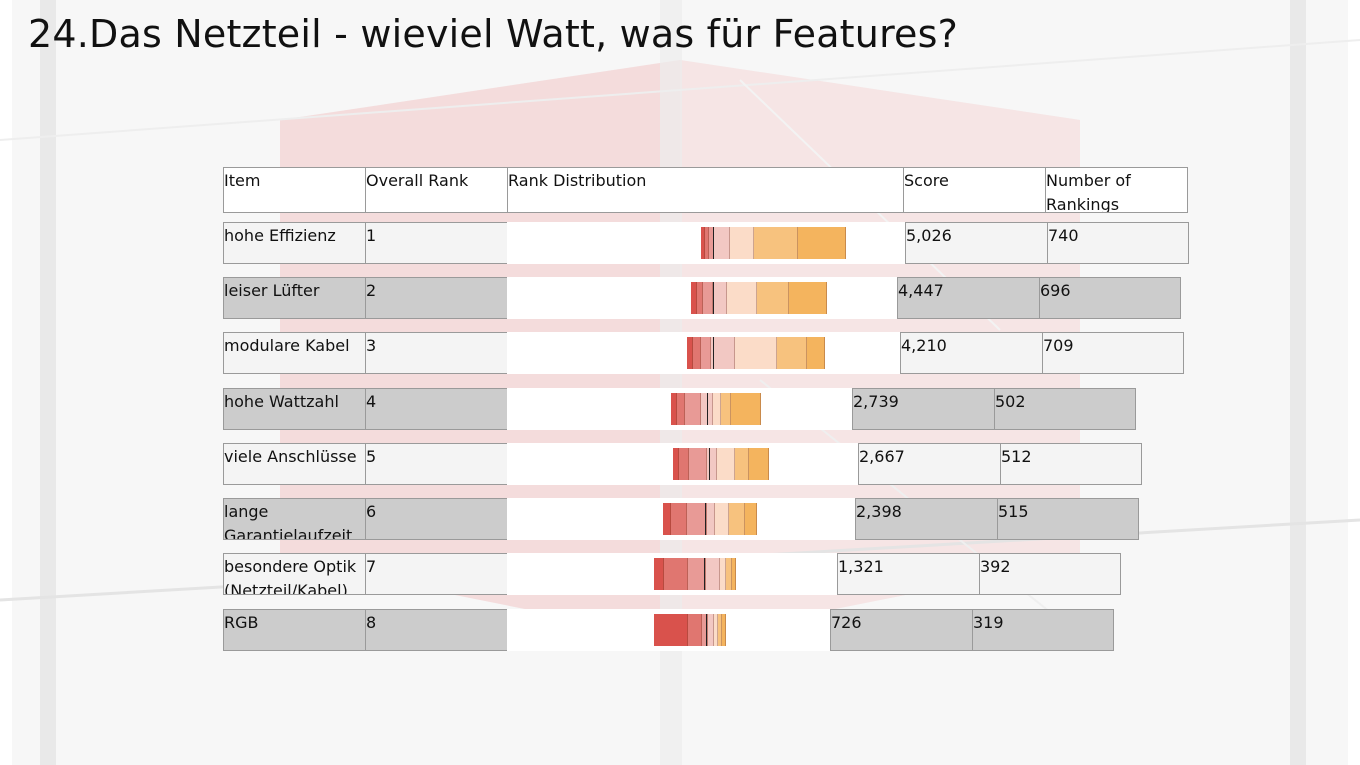  I want to click on score-cell: 2,398, so click(926, 519).